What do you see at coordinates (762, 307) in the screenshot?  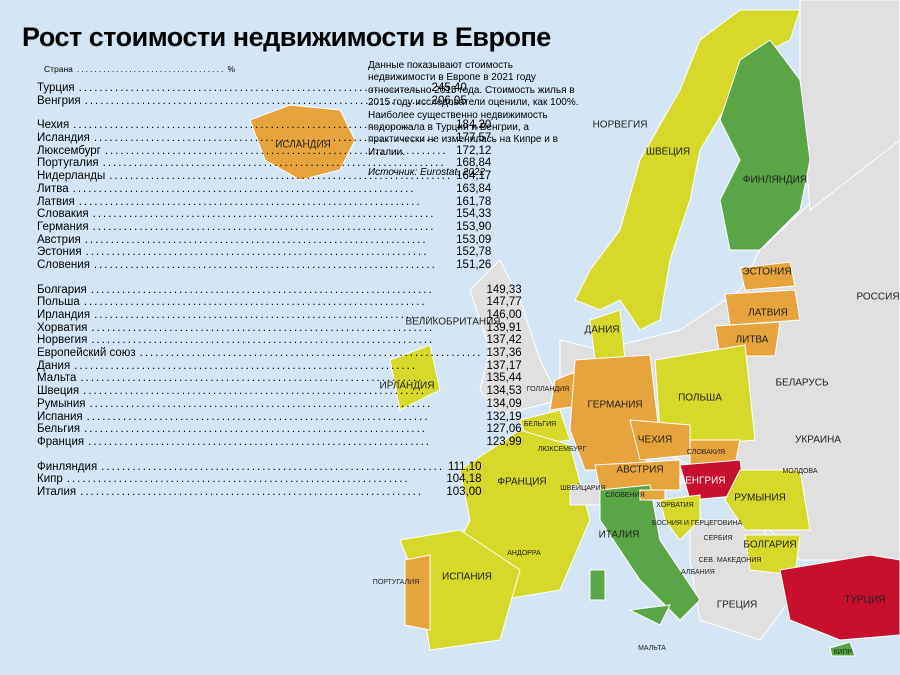 I see `latvia` at bounding box center [762, 307].